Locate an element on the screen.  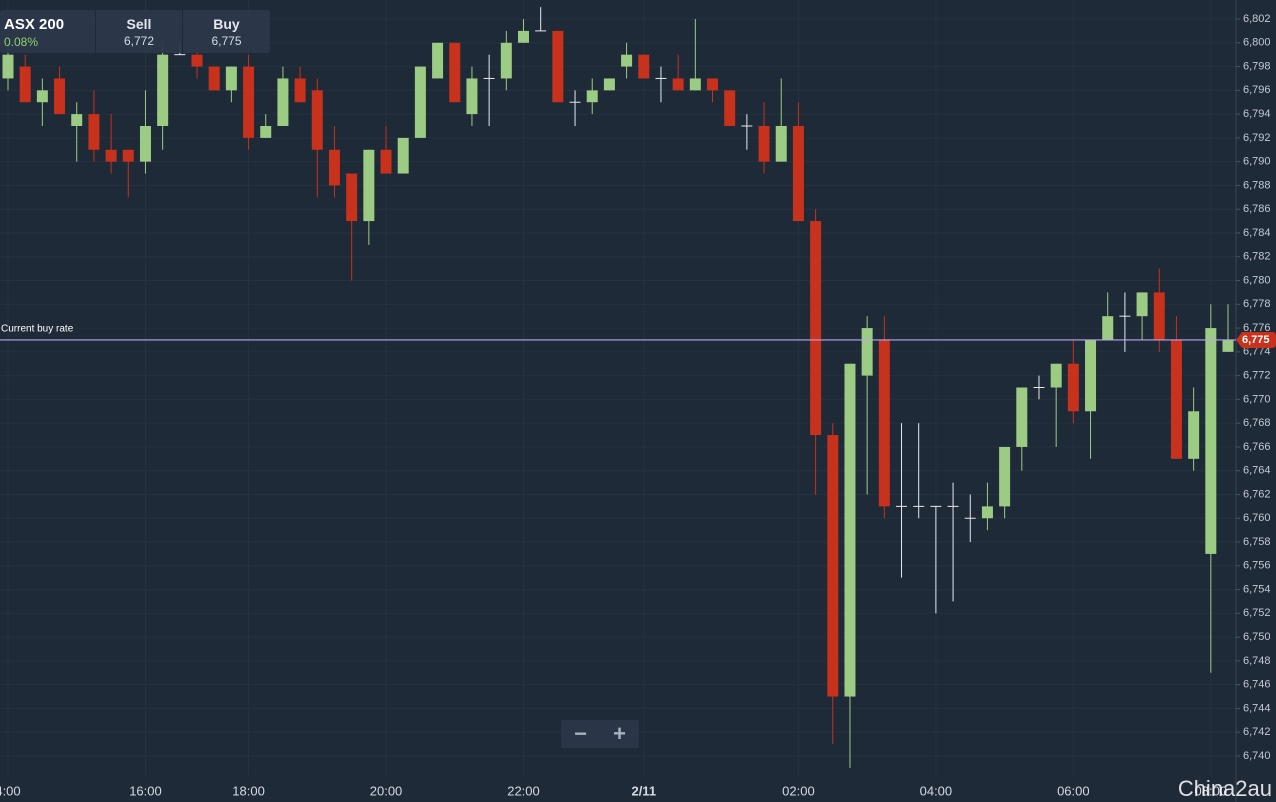
y-tick-label: 6,748 is located at coordinates (1257, 661).